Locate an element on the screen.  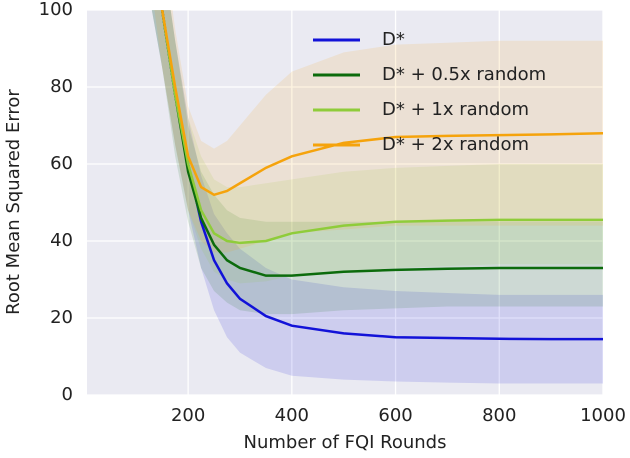
y-tick-label: 0 is located at coordinates (67, 394).